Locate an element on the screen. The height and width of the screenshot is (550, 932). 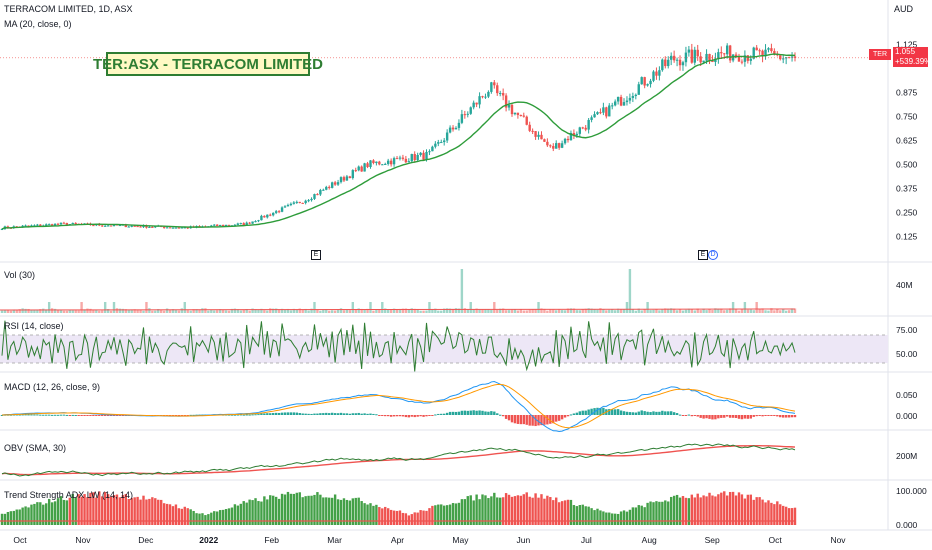
rsi-pane-label: RSI (14, close) is located at coordinates (34, 326).